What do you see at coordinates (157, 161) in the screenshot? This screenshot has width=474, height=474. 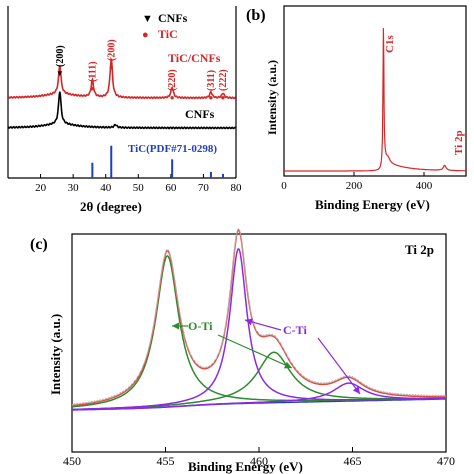 I see `panel-a-reference-sticks` at bounding box center [157, 161].